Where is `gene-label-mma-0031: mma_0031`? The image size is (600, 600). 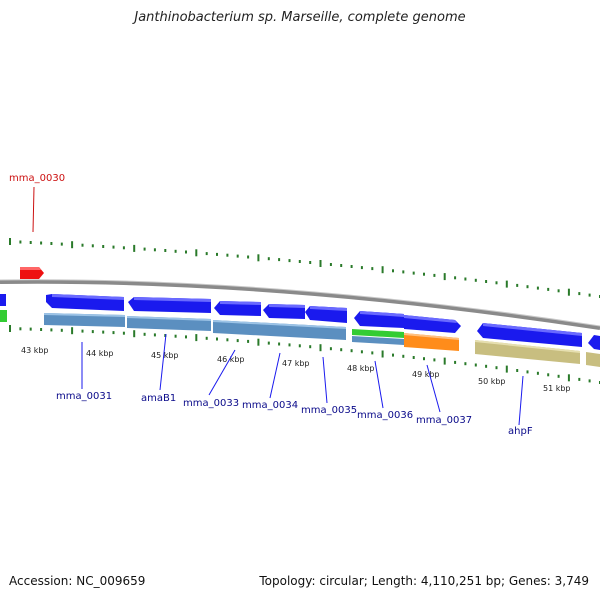 gene-label-mma-0031: mma_0031 is located at coordinates (84, 396).